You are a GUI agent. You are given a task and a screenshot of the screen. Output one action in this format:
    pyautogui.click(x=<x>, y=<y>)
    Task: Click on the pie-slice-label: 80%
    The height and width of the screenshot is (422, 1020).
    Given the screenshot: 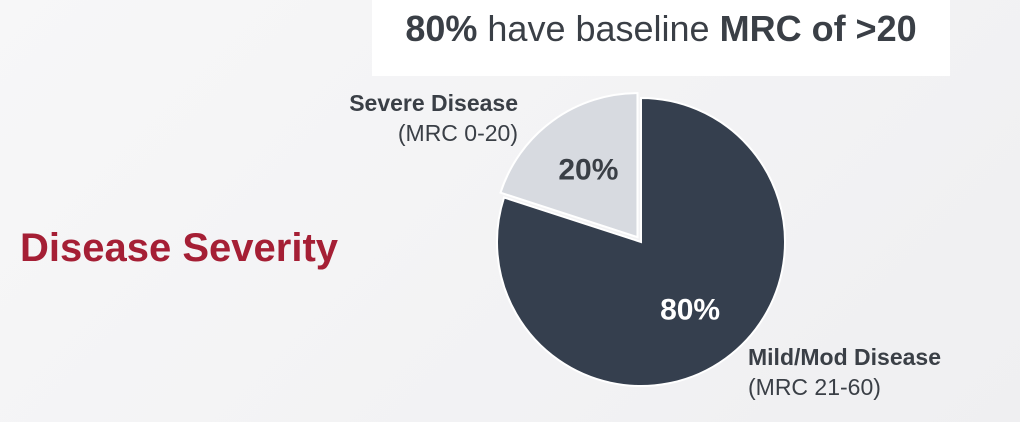 What is the action you would take?
    pyautogui.click(x=690, y=310)
    